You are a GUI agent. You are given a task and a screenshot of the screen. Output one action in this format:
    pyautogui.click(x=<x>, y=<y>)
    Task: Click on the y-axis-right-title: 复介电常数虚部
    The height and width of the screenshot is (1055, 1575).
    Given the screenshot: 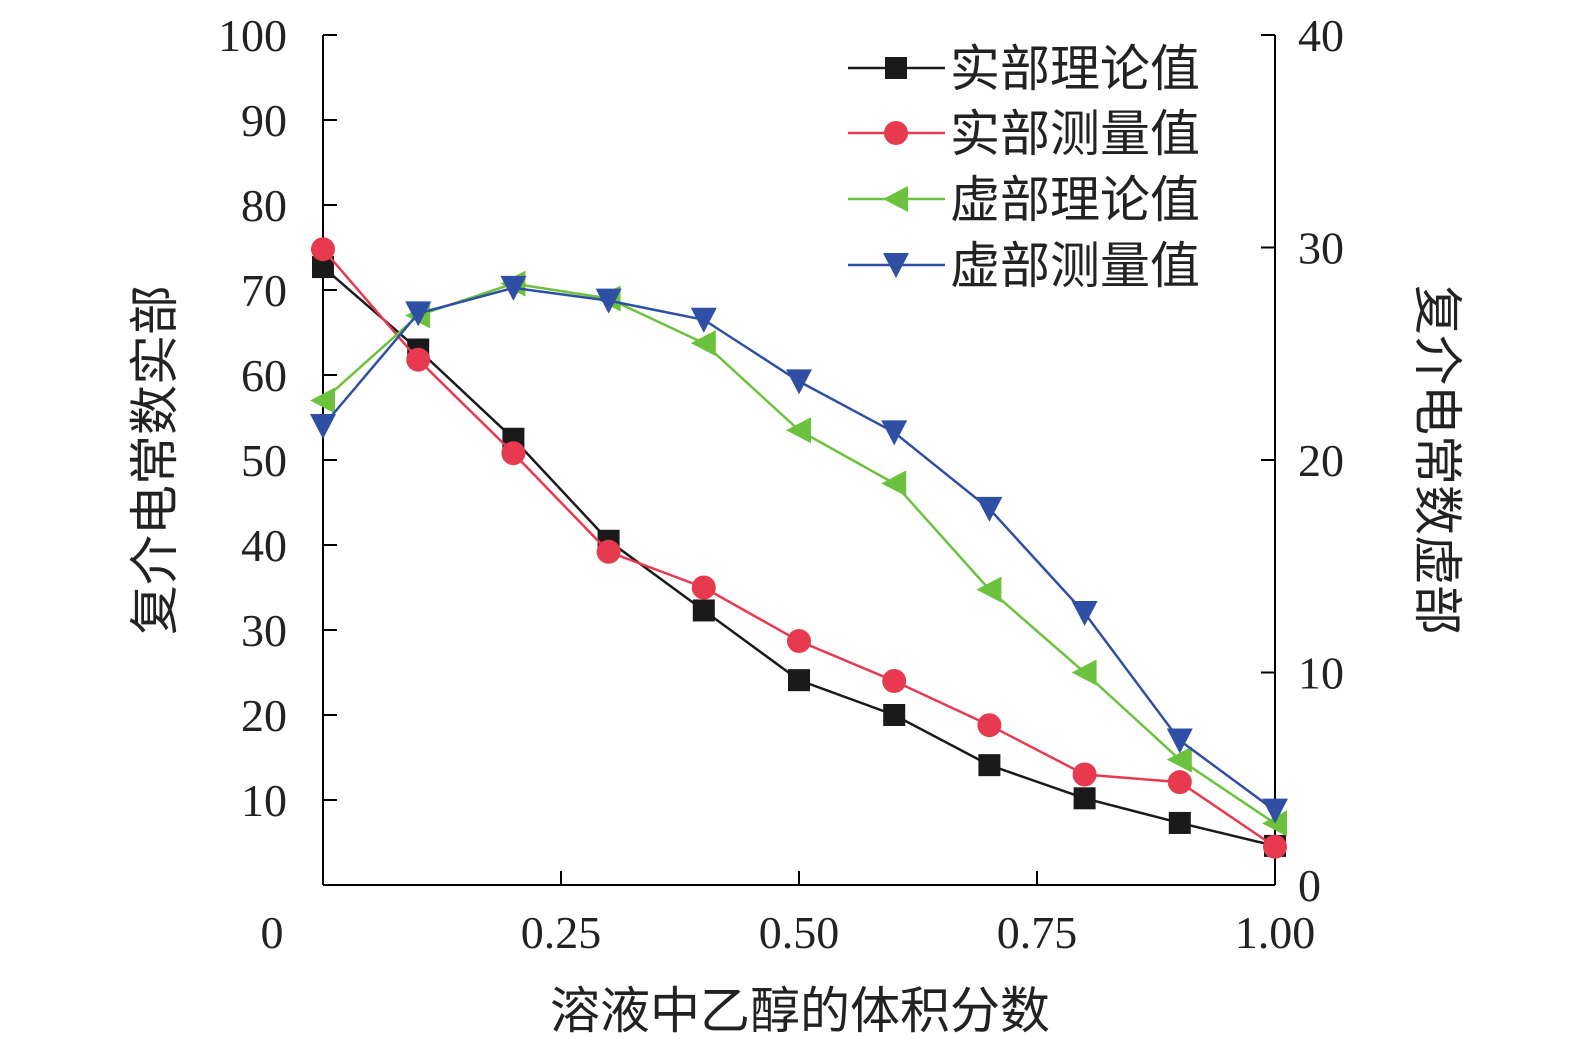 What is the action you would take?
    pyautogui.click(x=1437, y=460)
    